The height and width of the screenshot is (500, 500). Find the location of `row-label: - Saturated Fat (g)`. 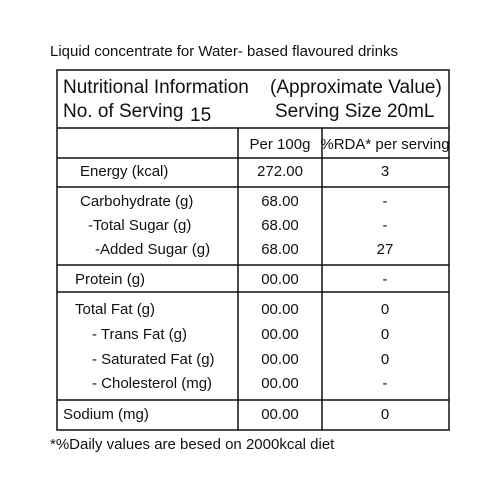

row-label: - Saturated Fat (g) is located at coordinates (153, 359).